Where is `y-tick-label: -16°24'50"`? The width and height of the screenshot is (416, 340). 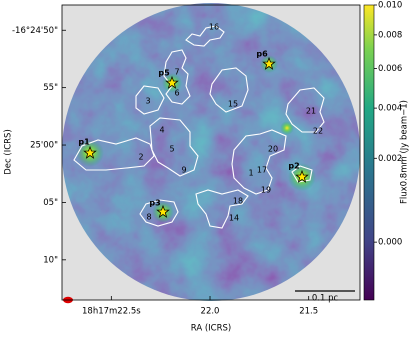
y-tick-label: -16°24'50" is located at coordinates (35, 31).